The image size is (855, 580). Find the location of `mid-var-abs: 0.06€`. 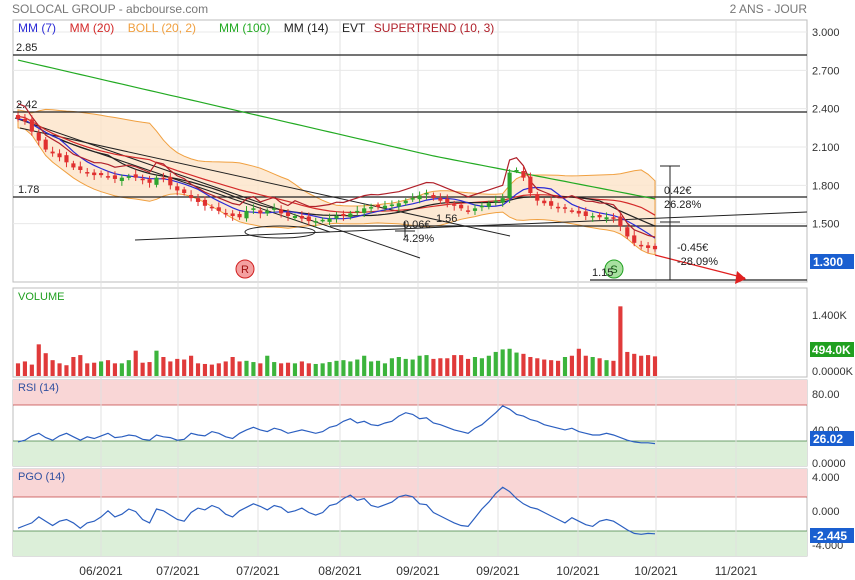

mid-var-abs: 0.06€ is located at coordinates (417, 225).